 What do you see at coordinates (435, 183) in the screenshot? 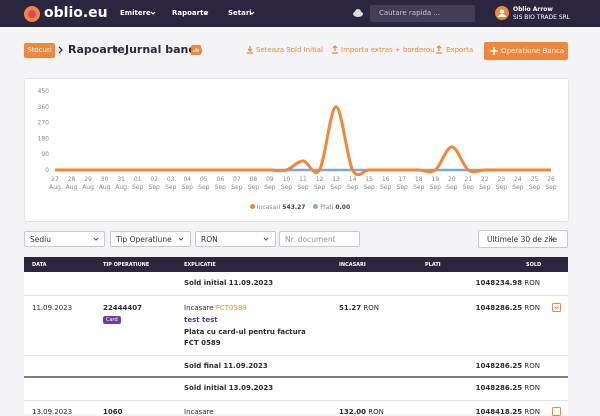
I see `x-tick-label: 19 Sep` at bounding box center [435, 183].